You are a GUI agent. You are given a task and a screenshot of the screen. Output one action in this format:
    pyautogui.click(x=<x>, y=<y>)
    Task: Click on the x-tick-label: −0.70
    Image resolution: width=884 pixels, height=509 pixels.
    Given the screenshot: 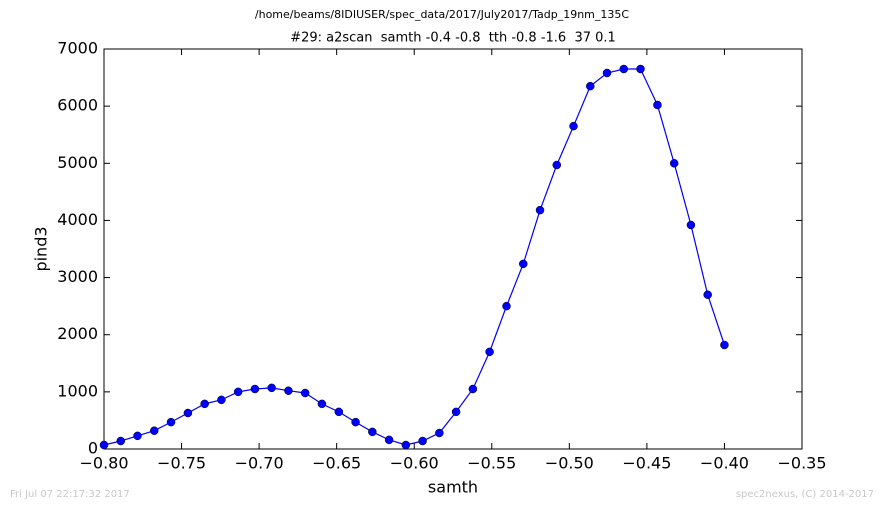 What is the action you would take?
    pyautogui.click(x=259, y=463)
    